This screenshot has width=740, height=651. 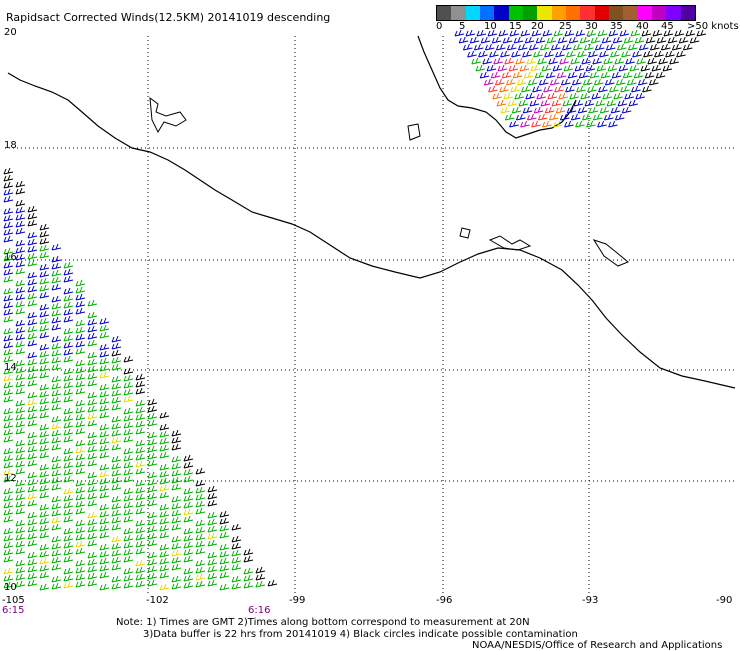 I want to click on lon-label: -93, so click(x=590, y=600).